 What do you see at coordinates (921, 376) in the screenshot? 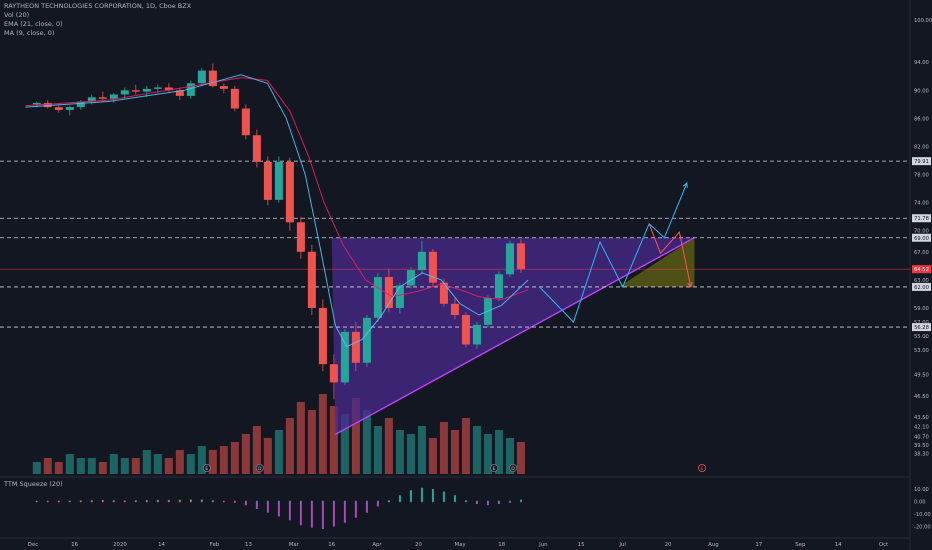
I see `price-tick-label: 49.50` at bounding box center [921, 376].